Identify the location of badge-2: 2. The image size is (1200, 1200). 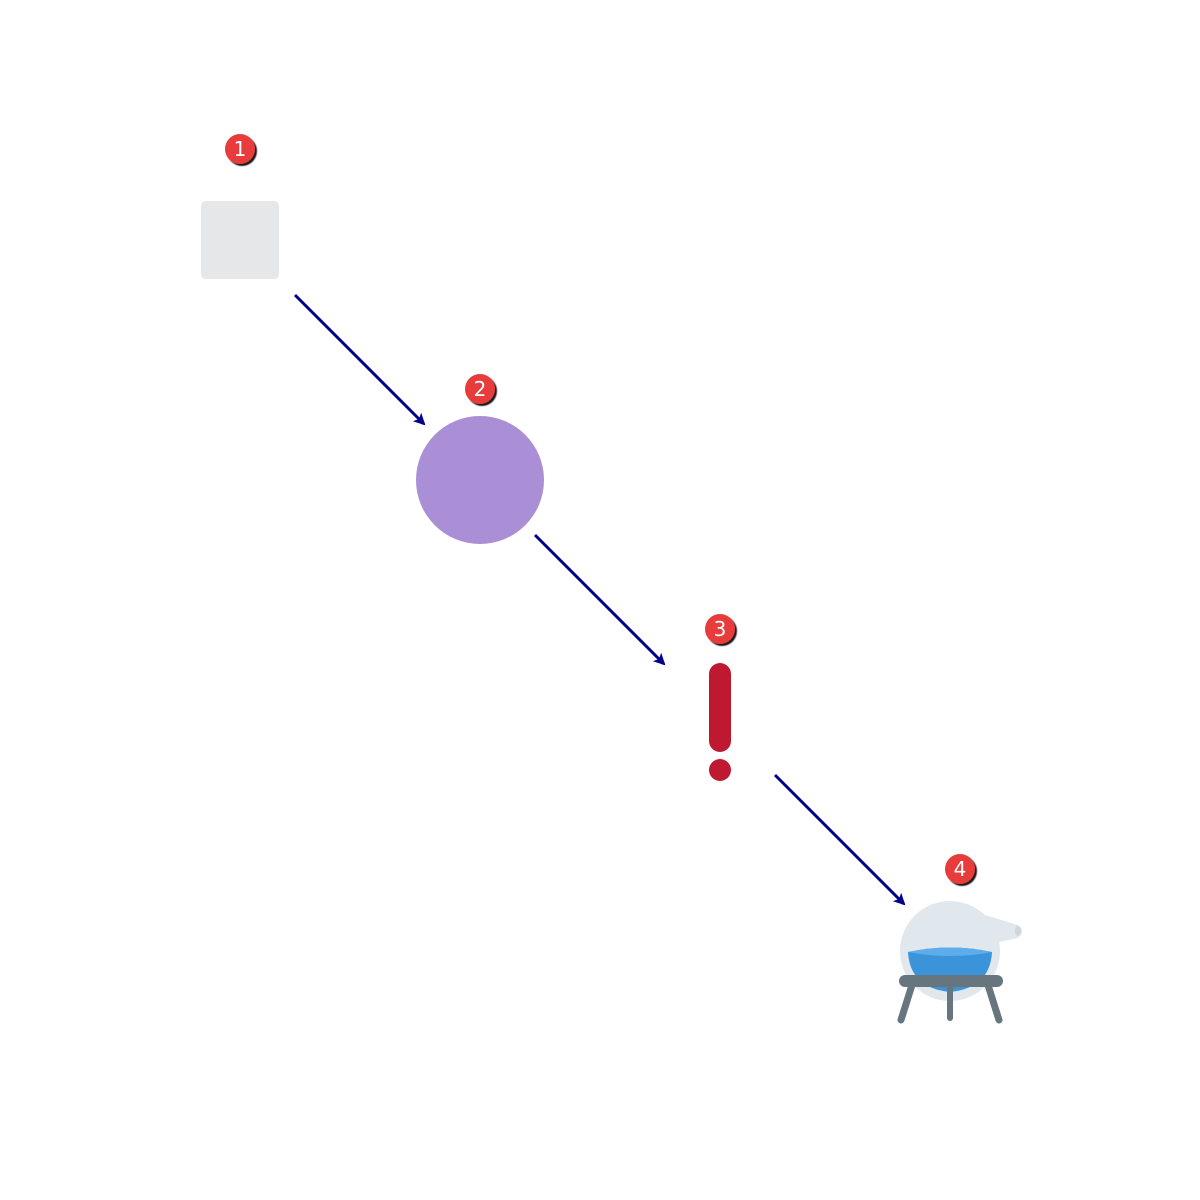
(480, 389).